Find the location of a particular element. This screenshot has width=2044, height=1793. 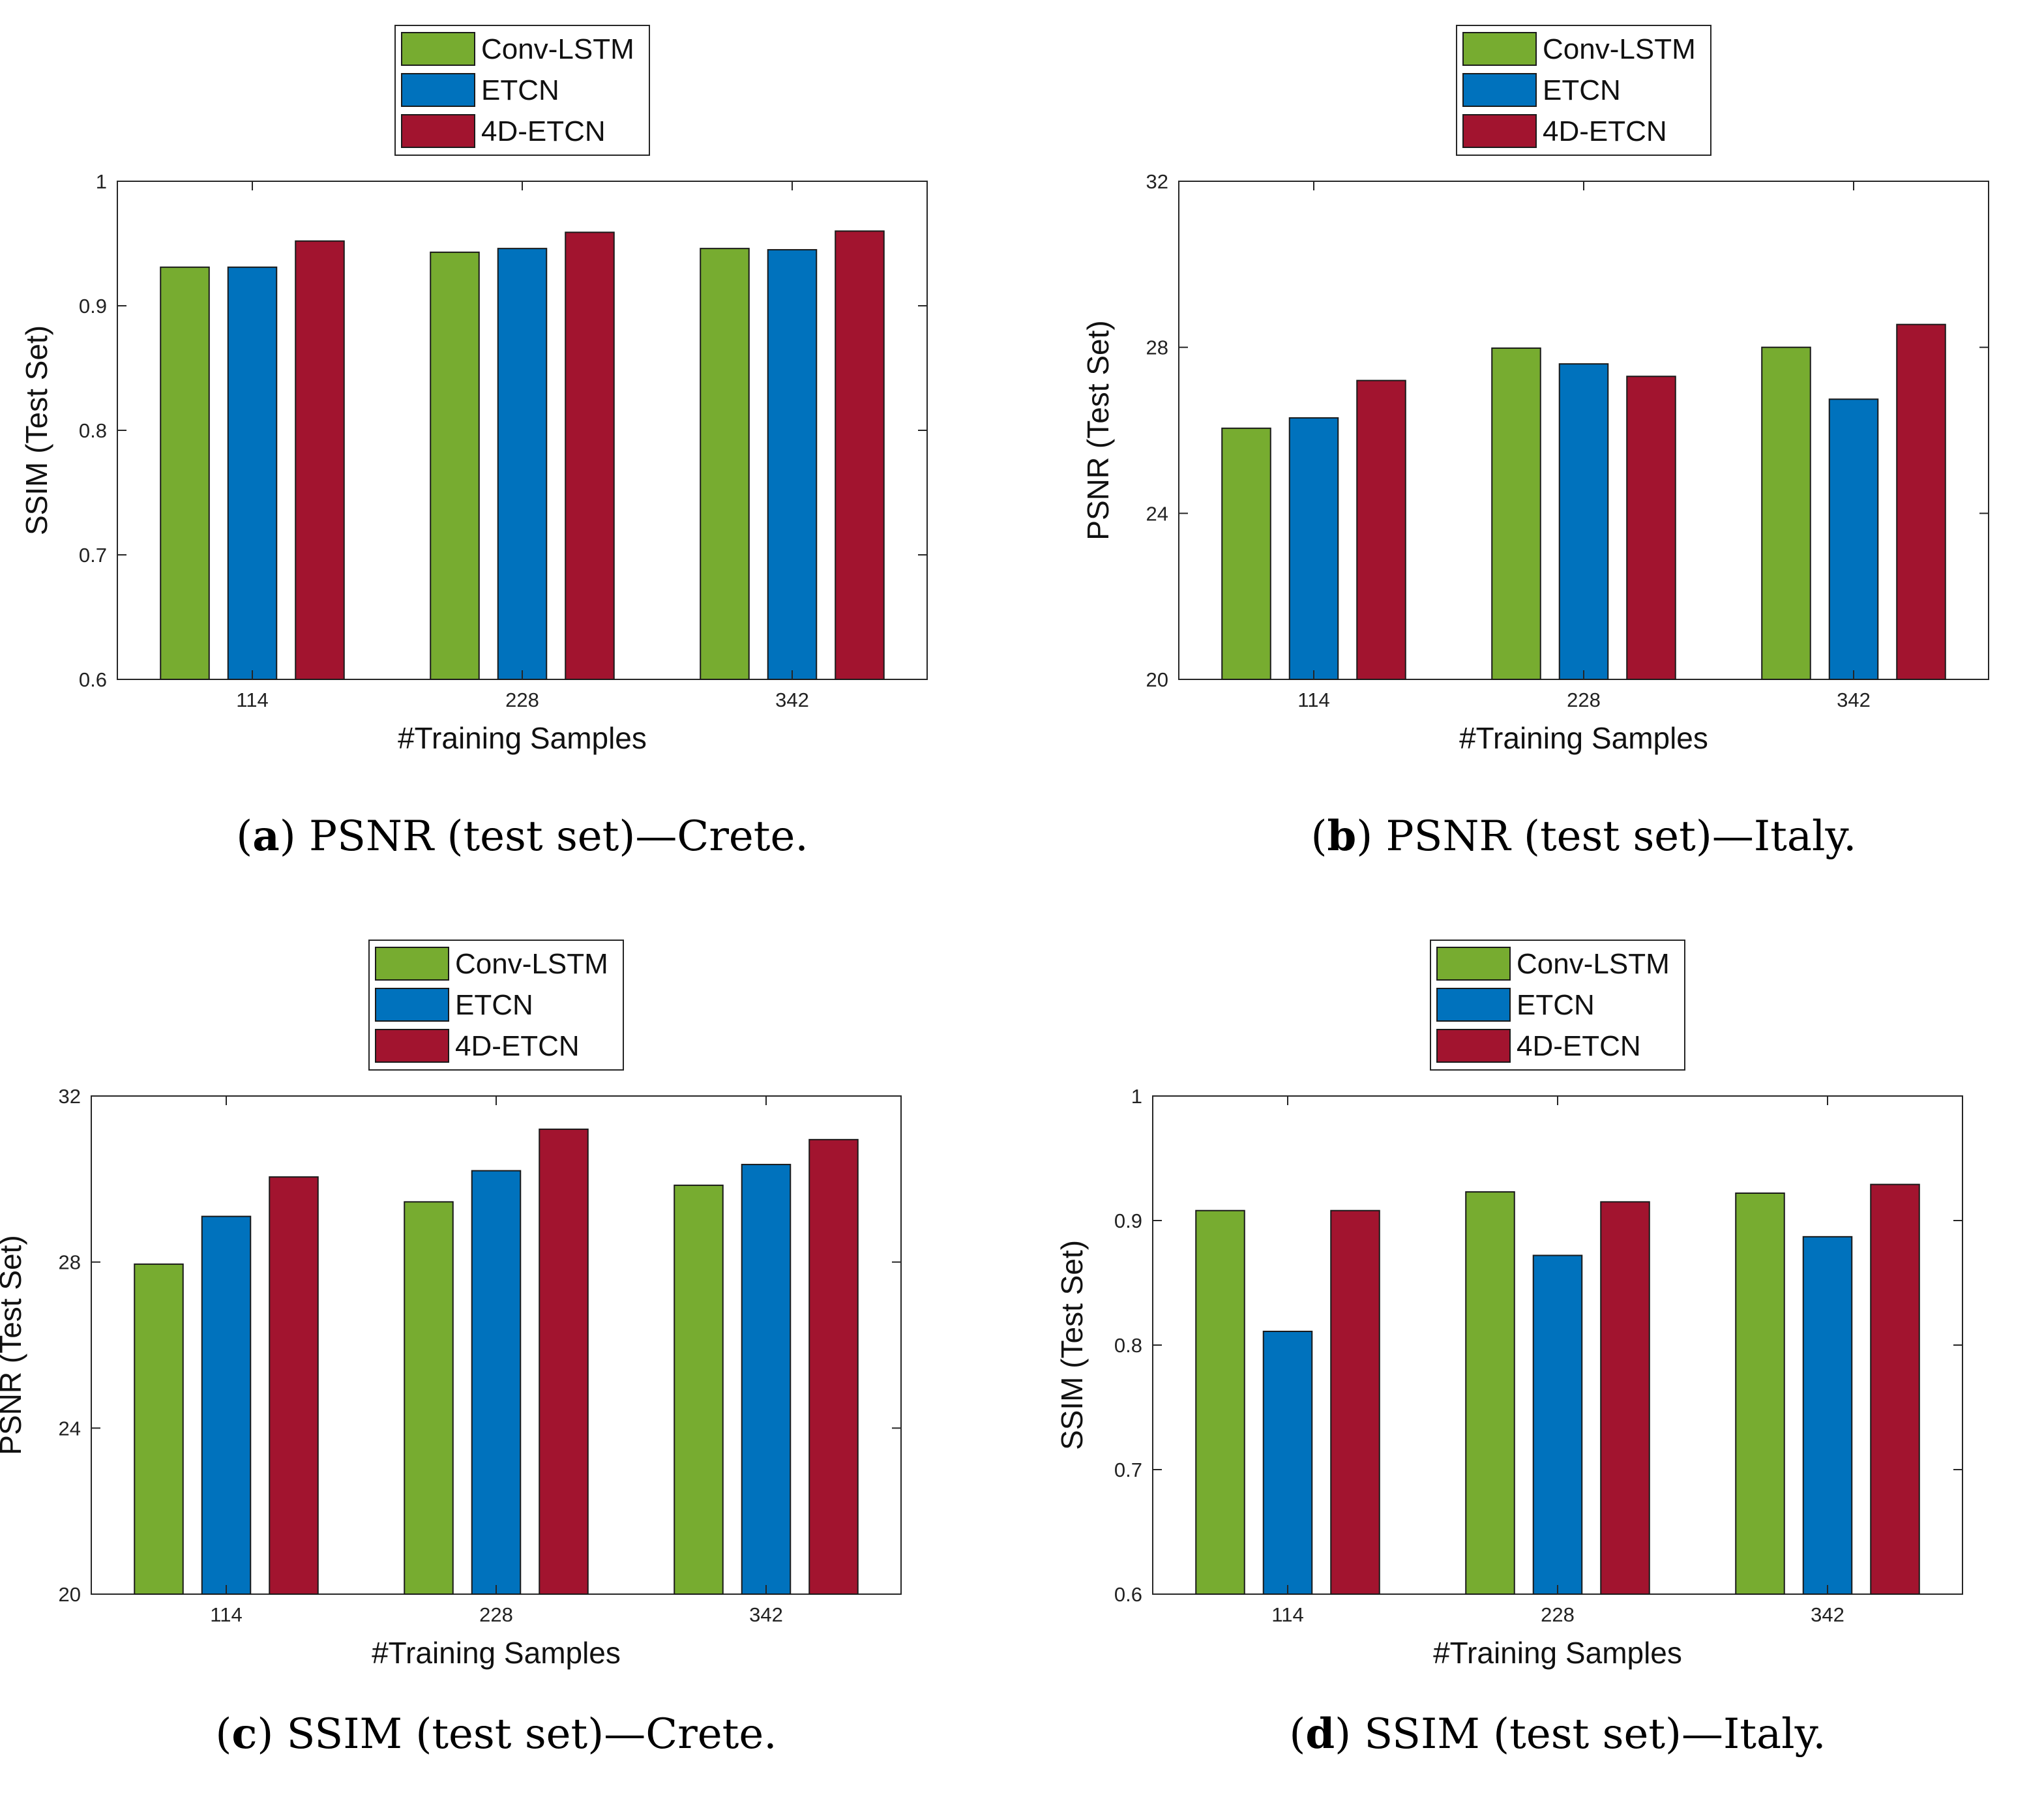

caption-letter: a is located at coordinates (266, 836).